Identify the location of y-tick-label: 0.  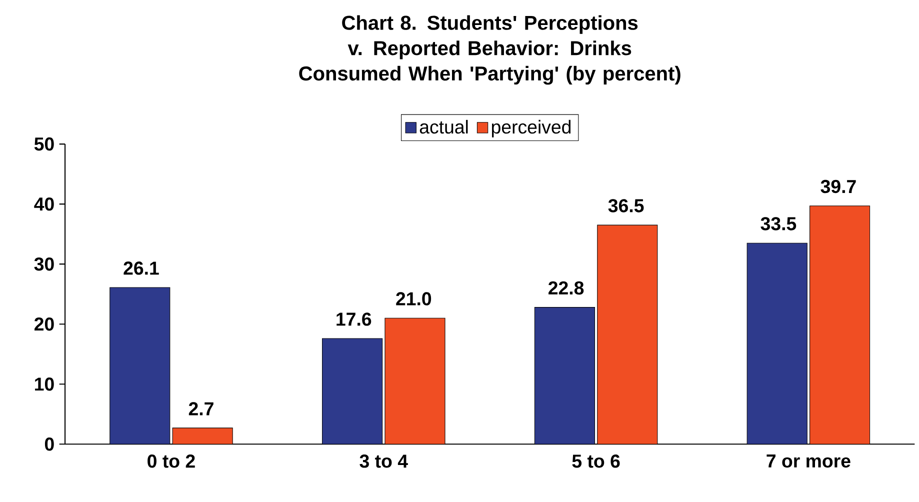
(49, 444).